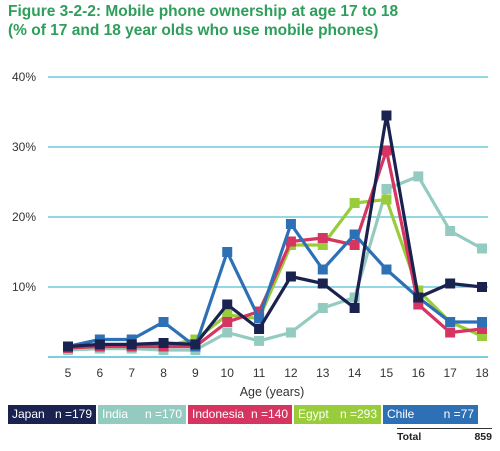 This screenshot has height=451, width=500. Describe the element at coordinates (142, 414) in the screenshot. I see `legend-item-india: India n =170` at that location.